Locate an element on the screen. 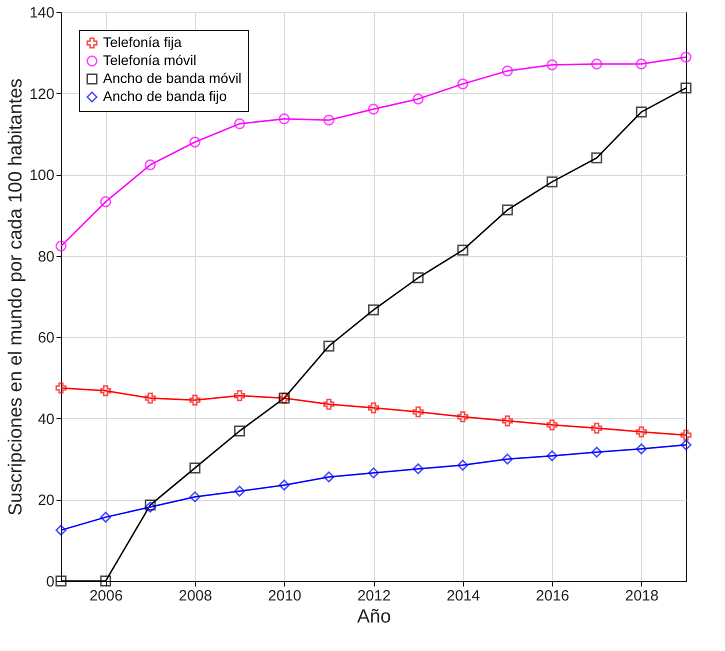 Image resolution: width=725 pixels, height=651 pixels. x-tick-label: 2016 is located at coordinates (553, 596).